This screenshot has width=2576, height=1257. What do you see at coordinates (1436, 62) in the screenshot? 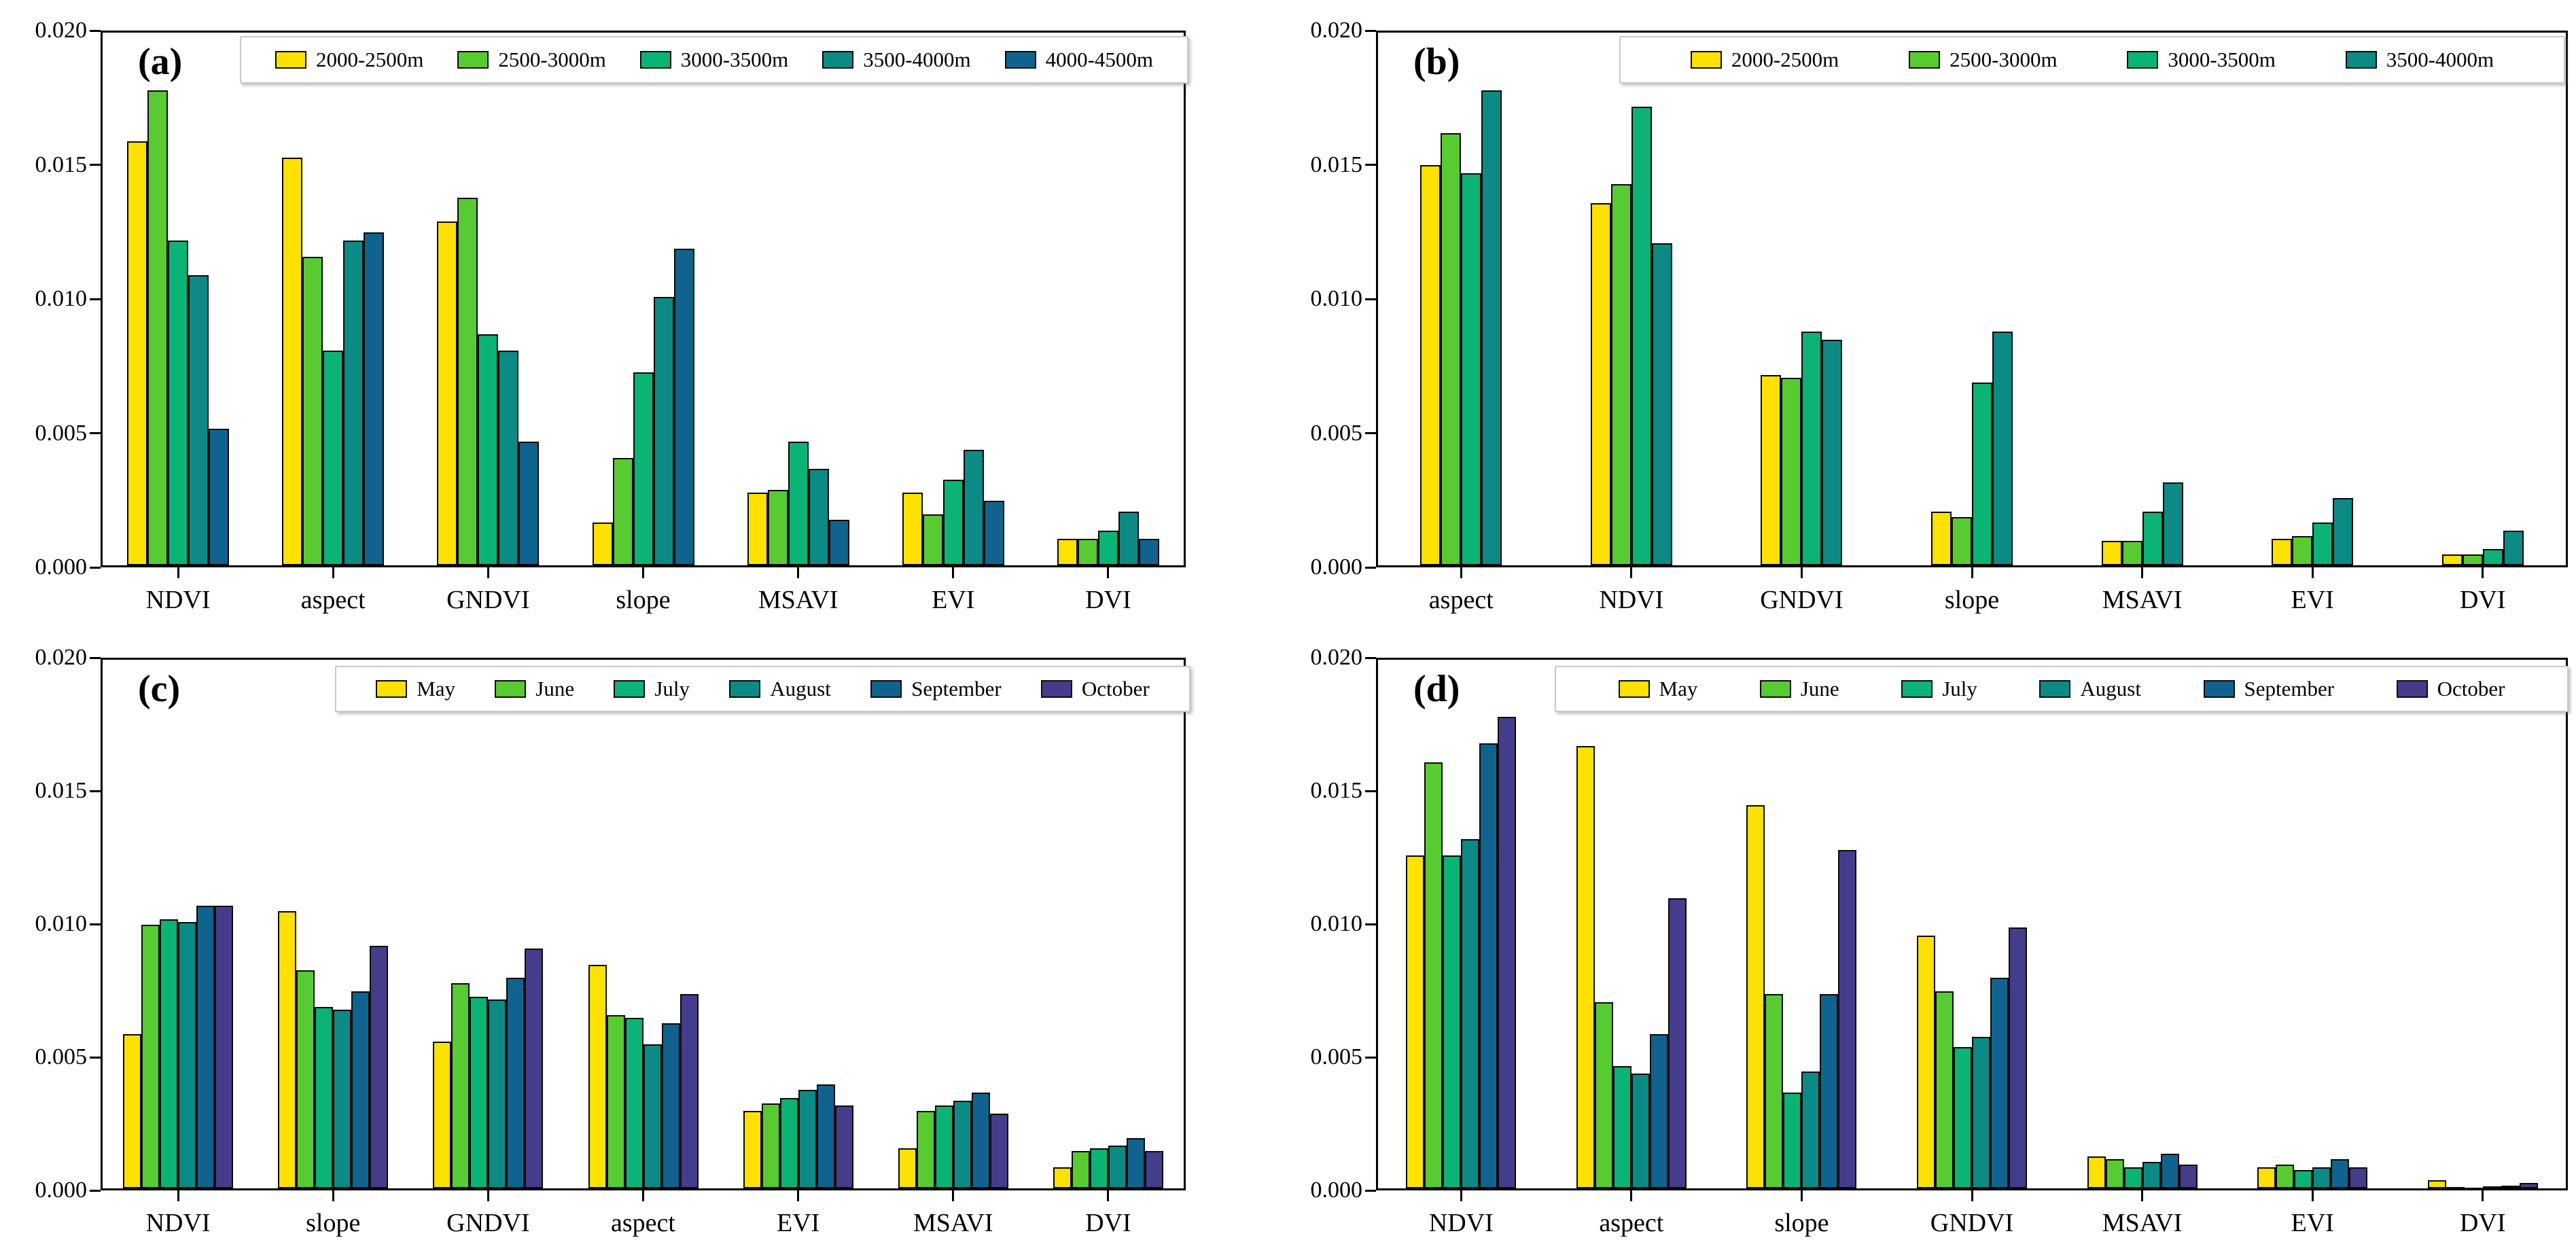
I see `panel-letter-b: (b)` at bounding box center [1436, 62].